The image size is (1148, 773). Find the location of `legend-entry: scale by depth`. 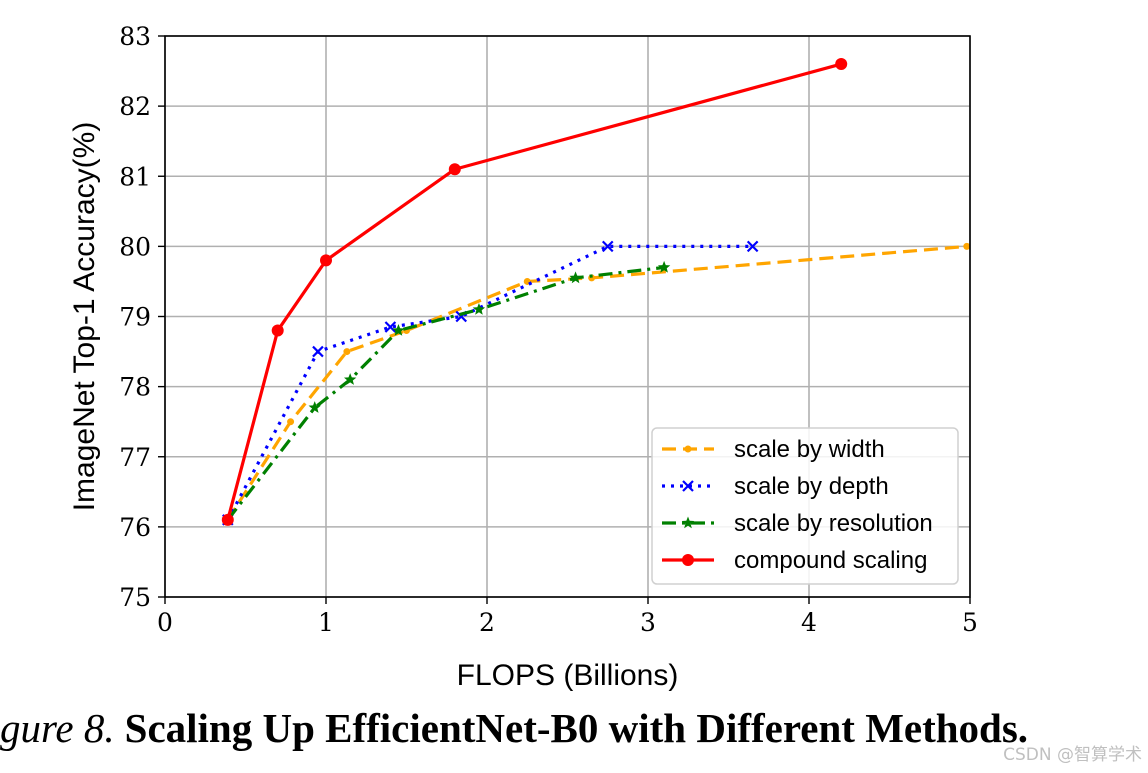

legend-entry: scale by depth is located at coordinates (775, 486).